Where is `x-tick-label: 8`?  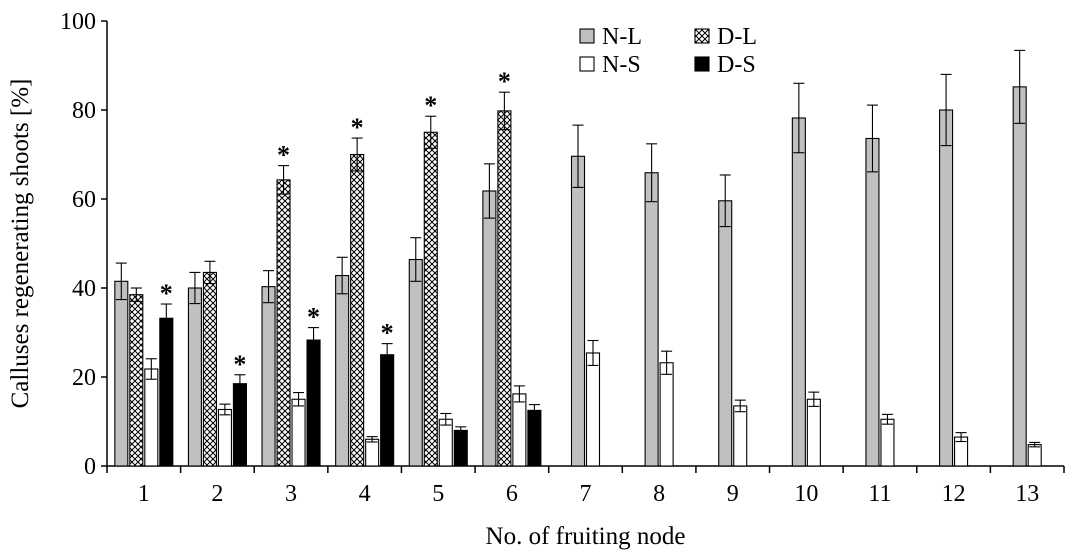 x-tick-label: 8 is located at coordinates (659, 494).